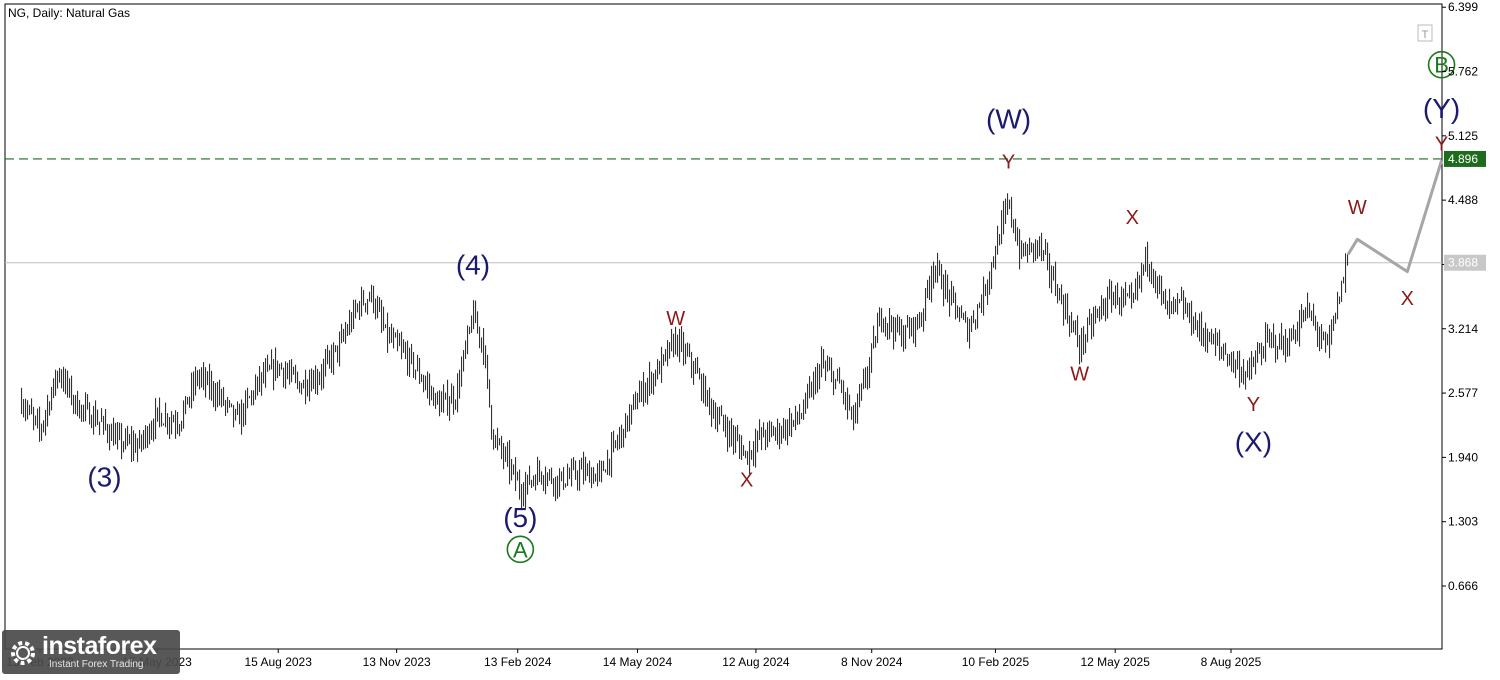  What do you see at coordinates (872, 662) in the screenshot?
I see `x-tick-label: 8 Nov 2024` at bounding box center [872, 662].